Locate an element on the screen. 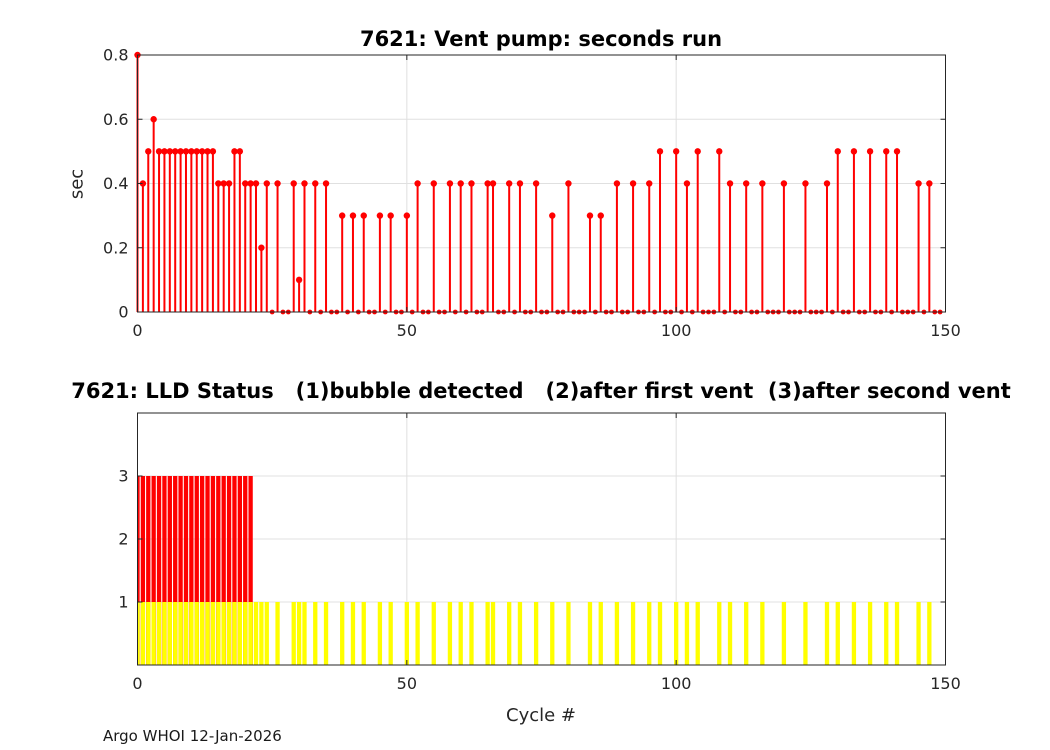  top-chart-title: 7621: Vent pump: seconds run is located at coordinates (541, 39).